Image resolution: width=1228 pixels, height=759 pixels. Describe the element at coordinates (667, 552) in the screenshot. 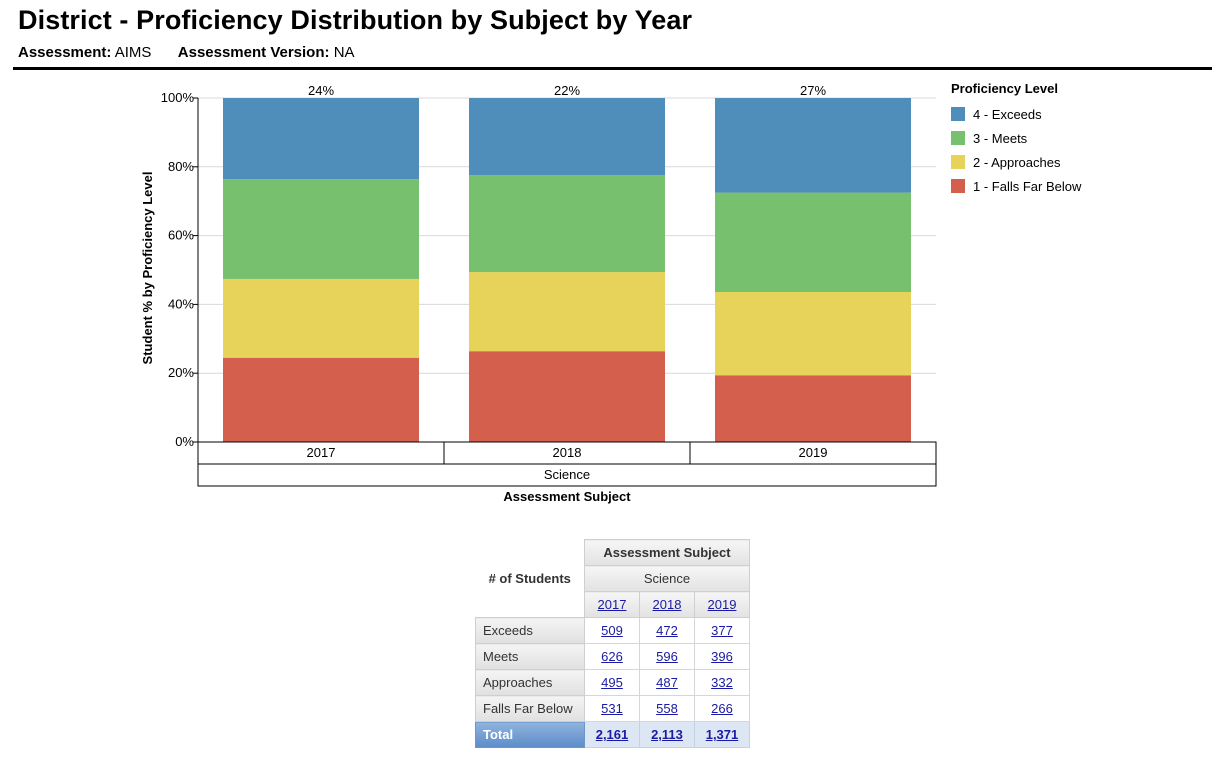

I see `subject-header: Assessment Subject` at that location.